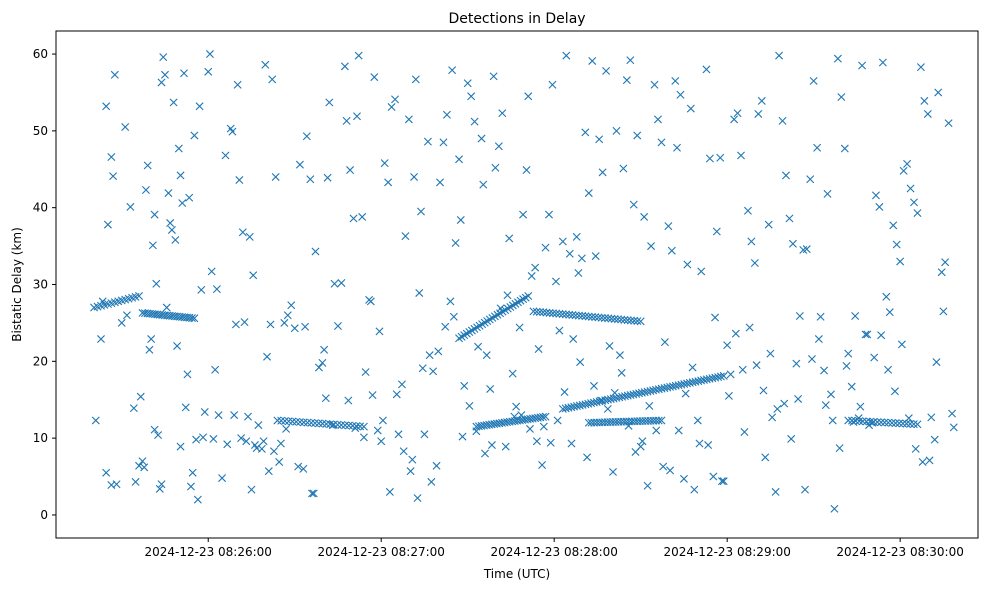 The width and height of the screenshot is (989, 590). What do you see at coordinates (40, 285) in the screenshot?
I see `y-tick-label-3: 30` at bounding box center [40, 285].